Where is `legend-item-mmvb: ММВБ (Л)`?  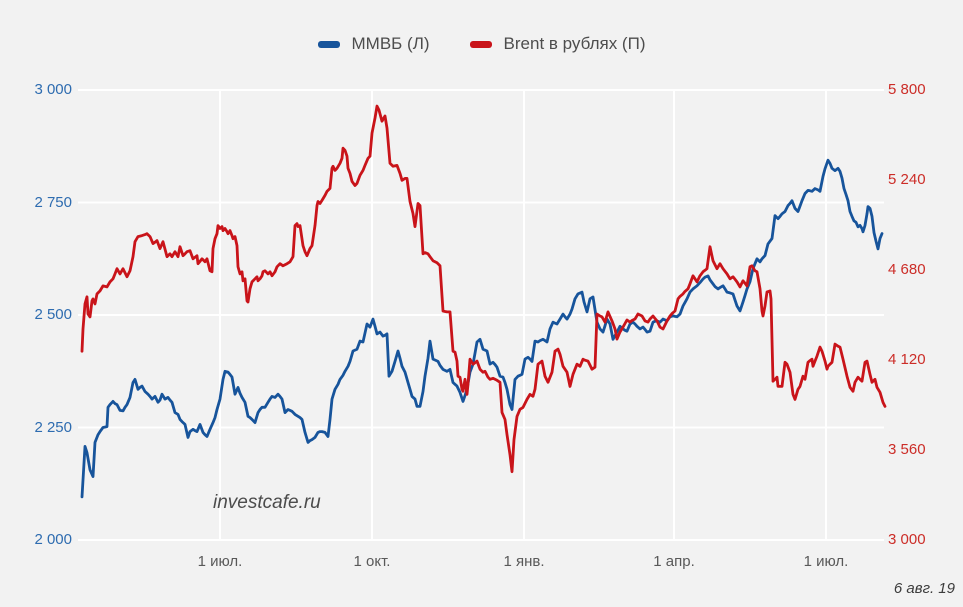 legend-item-mmvb: ММВБ (Л) is located at coordinates (373, 44).